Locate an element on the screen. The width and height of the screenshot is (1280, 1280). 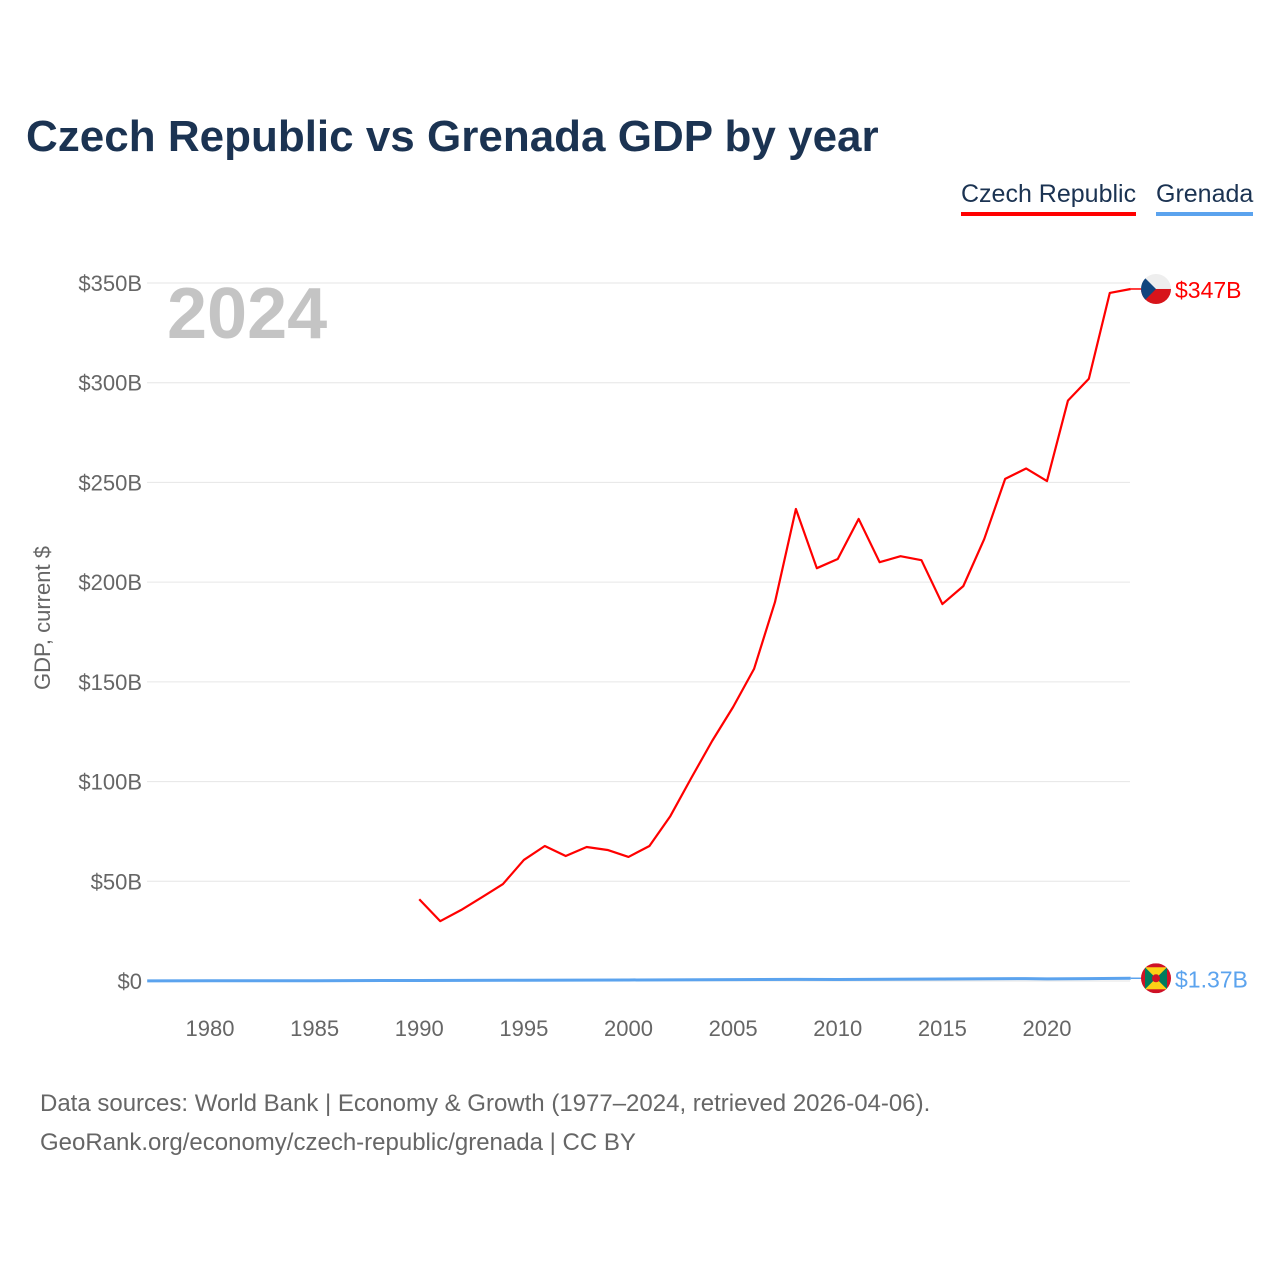
y-tick-label: $300B is located at coordinates (110, 383).